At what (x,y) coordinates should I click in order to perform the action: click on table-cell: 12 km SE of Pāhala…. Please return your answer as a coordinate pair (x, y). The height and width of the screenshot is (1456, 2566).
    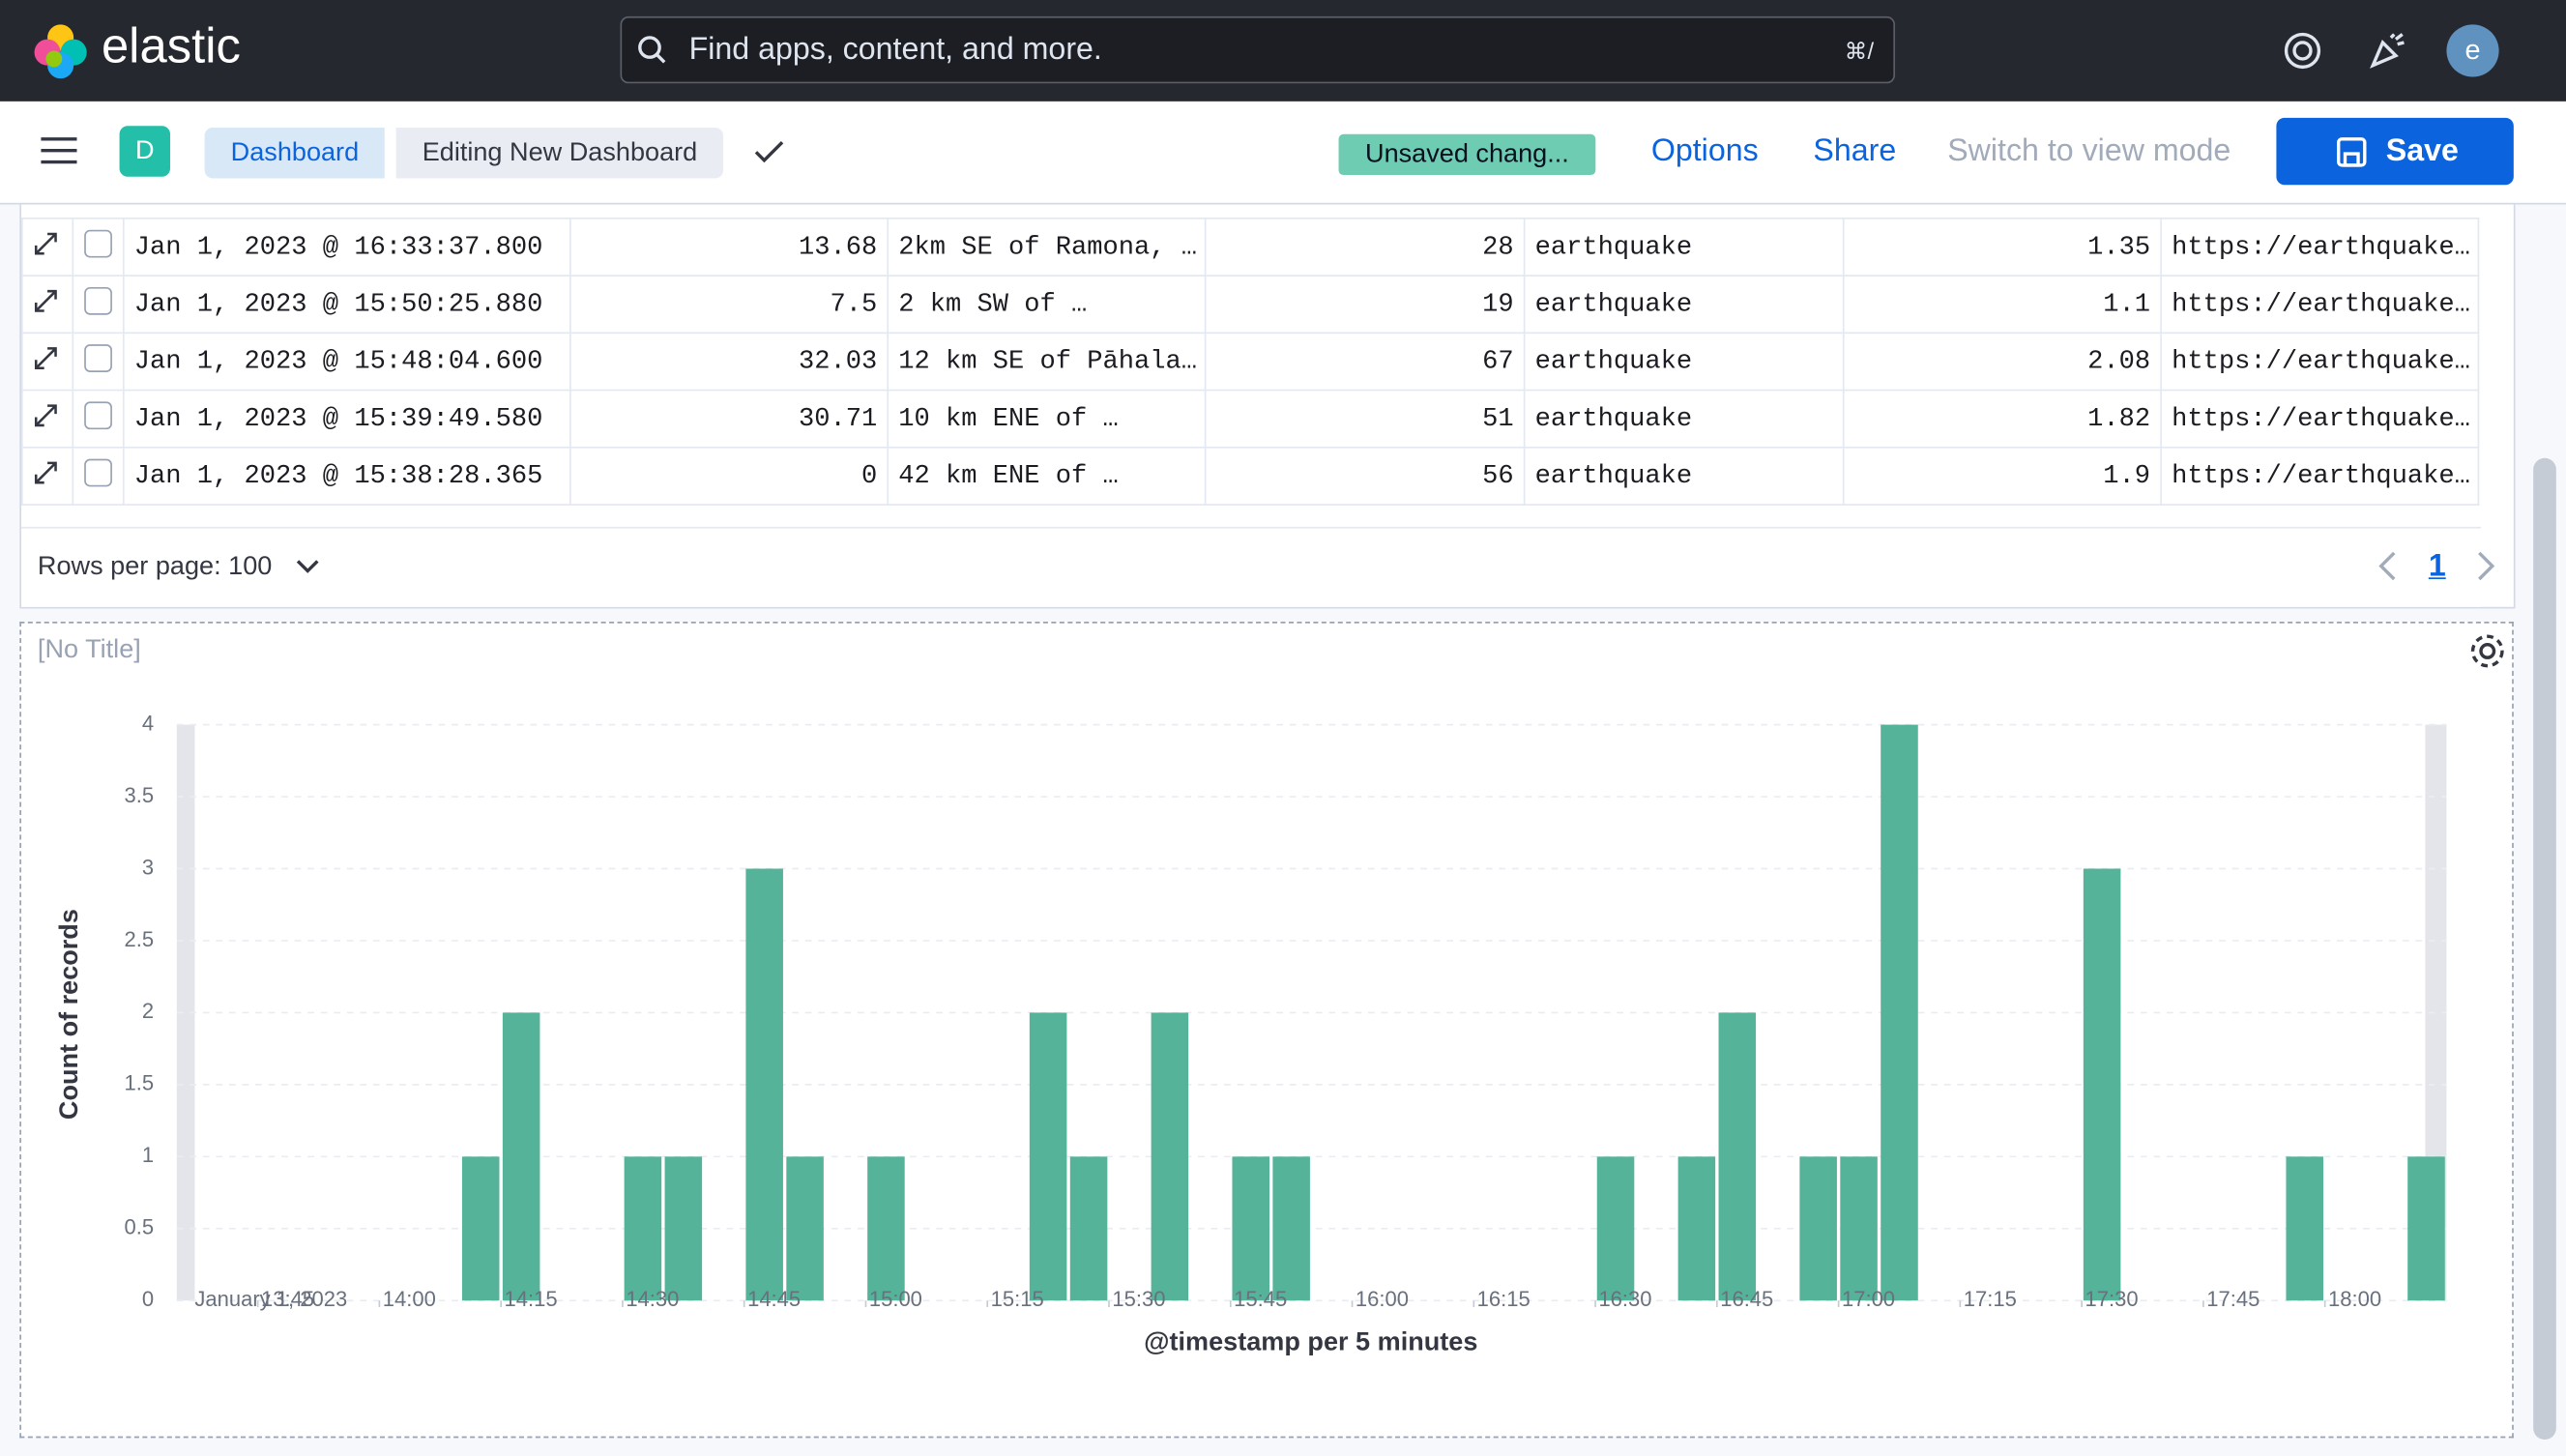
    Looking at the image, I should click on (1047, 362).